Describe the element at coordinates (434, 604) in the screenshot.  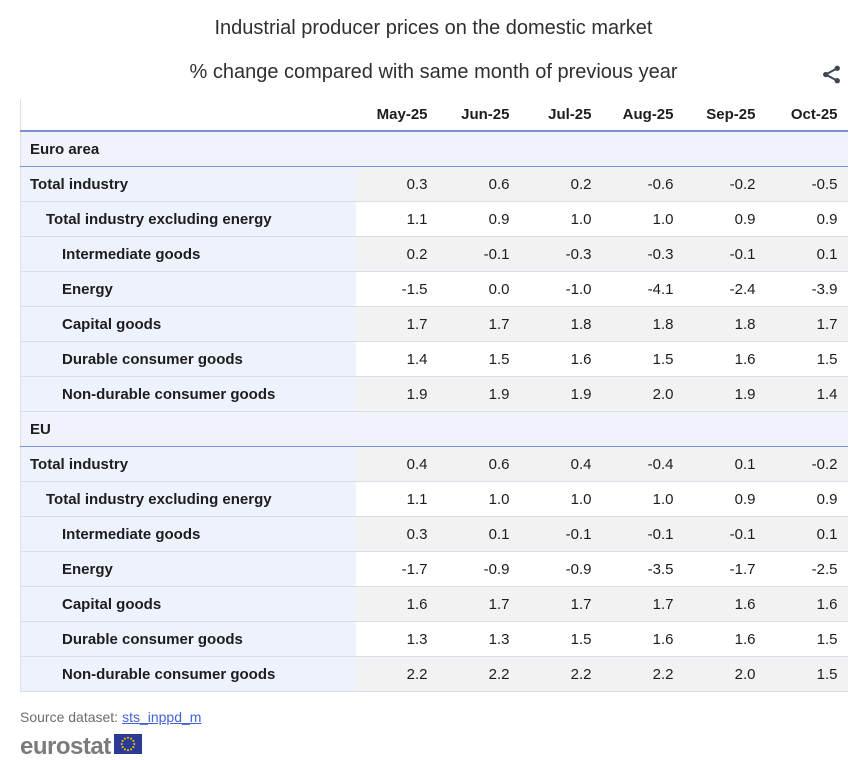
I see `table-row: Capital goods 1.6 1.7 1.7 1.7 1.6 1.6` at that location.